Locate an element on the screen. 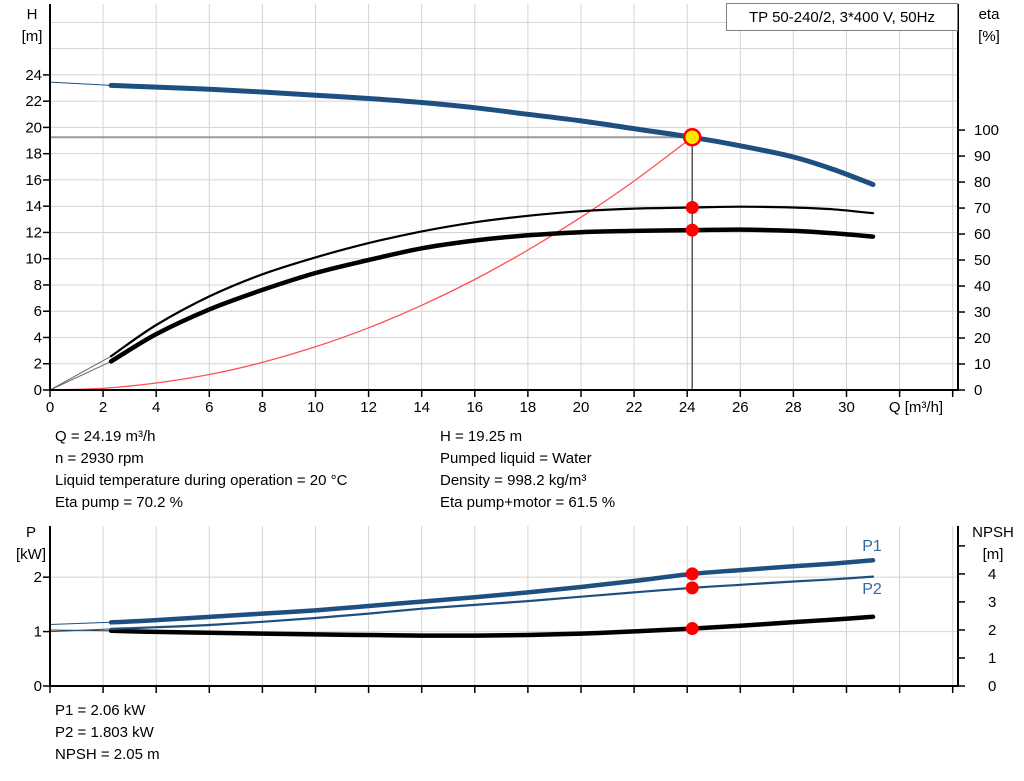  head-axis-unit-line1: H is located at coordinates (32, 14).